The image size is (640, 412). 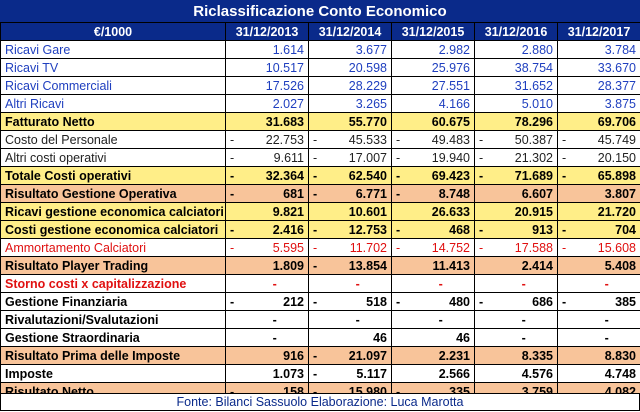 What do you see at coordinates (275, 247) in the screenshot?
I see `cell-value: 5.595` at bounding box center [275, 247].